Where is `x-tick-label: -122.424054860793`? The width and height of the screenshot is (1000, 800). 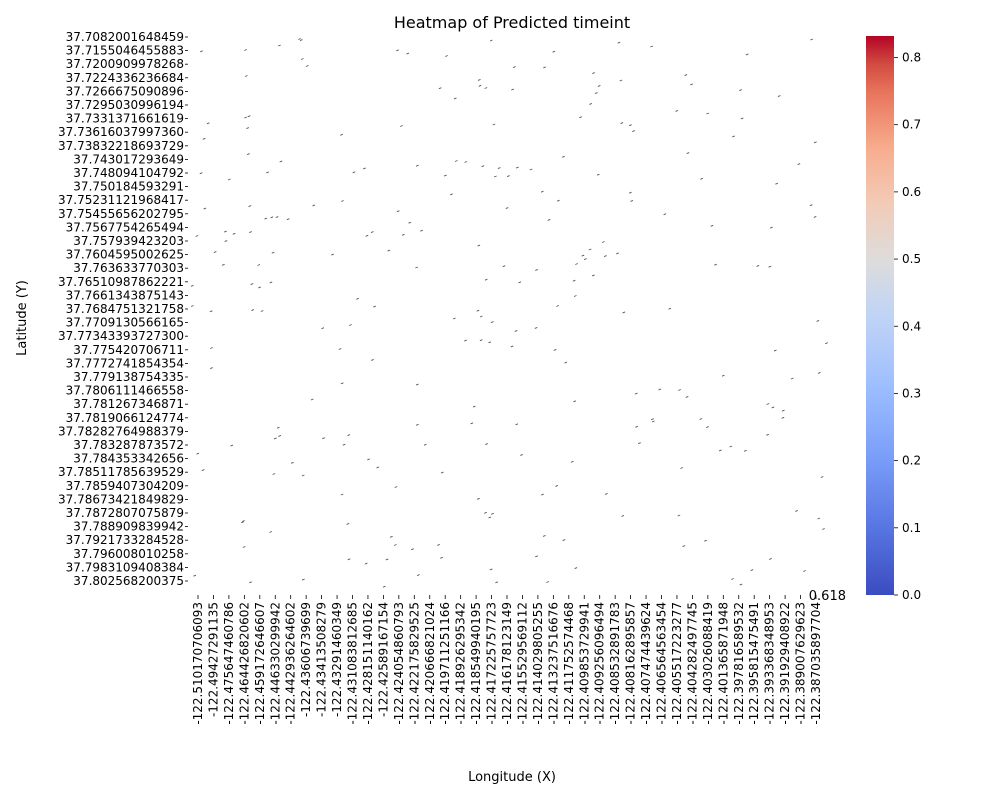 x-tick-label: -122.424054860793 is located at coordinates (399, 663).